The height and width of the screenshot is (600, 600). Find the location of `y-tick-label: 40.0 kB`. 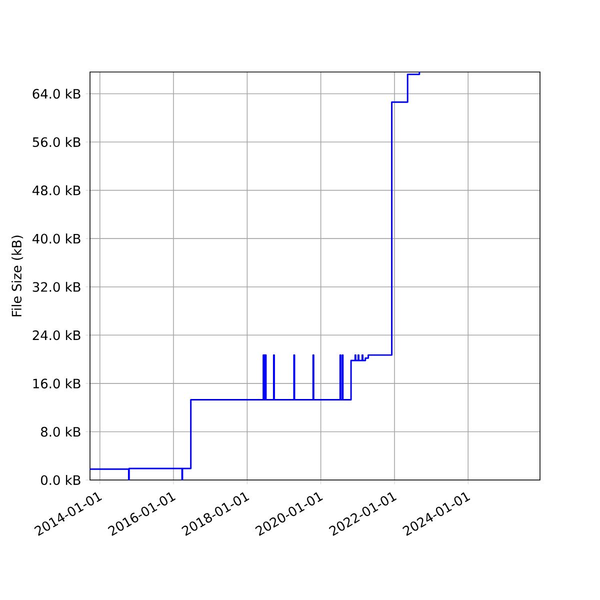

y-tick-label: 40.0 kB is located at coordinates (56, 239).